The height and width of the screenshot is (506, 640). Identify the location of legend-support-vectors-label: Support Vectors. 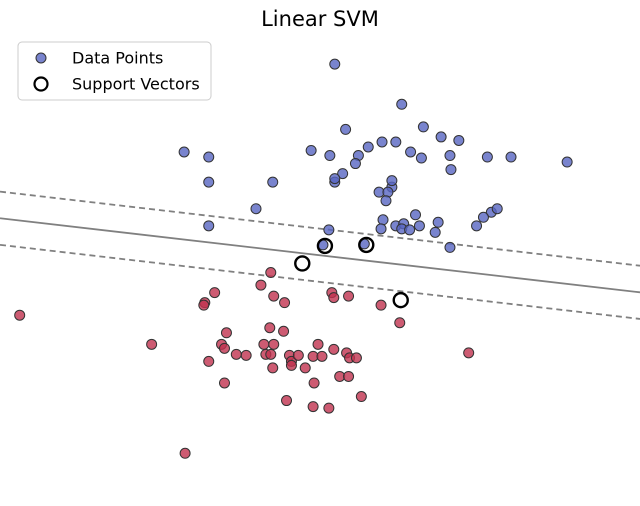
(136, 84).